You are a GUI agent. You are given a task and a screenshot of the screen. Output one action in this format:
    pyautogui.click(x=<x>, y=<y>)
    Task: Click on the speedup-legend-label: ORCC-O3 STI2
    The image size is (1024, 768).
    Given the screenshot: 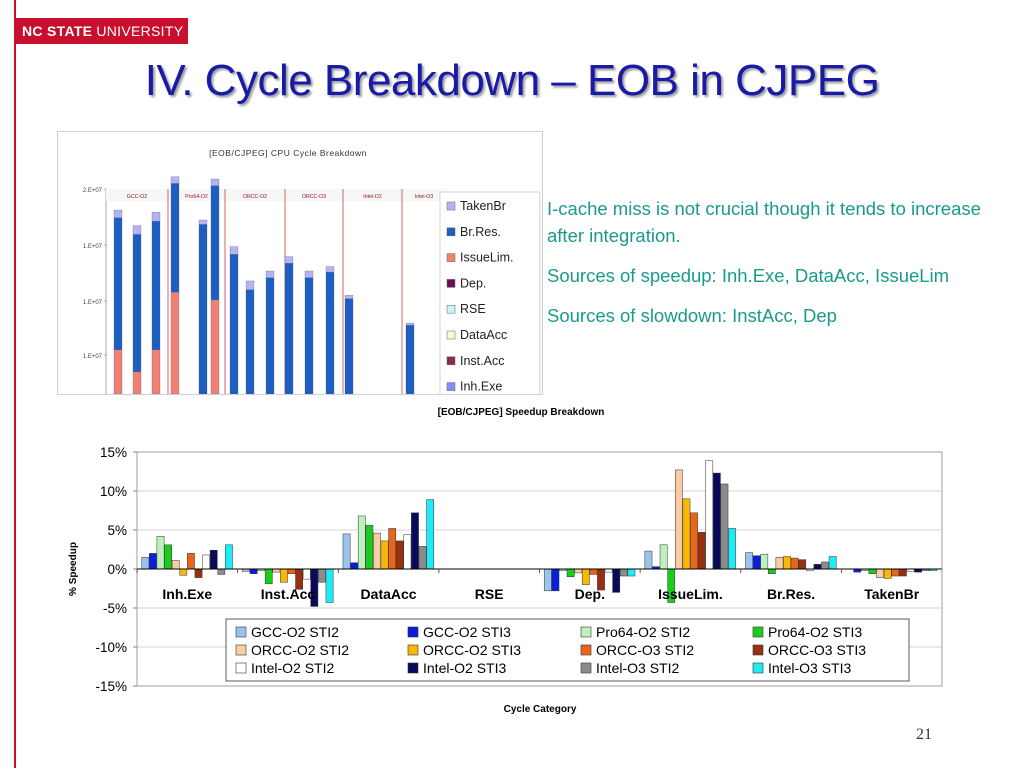 What is the action you would take?
    pyautogui.click(x=645, y=650)
    